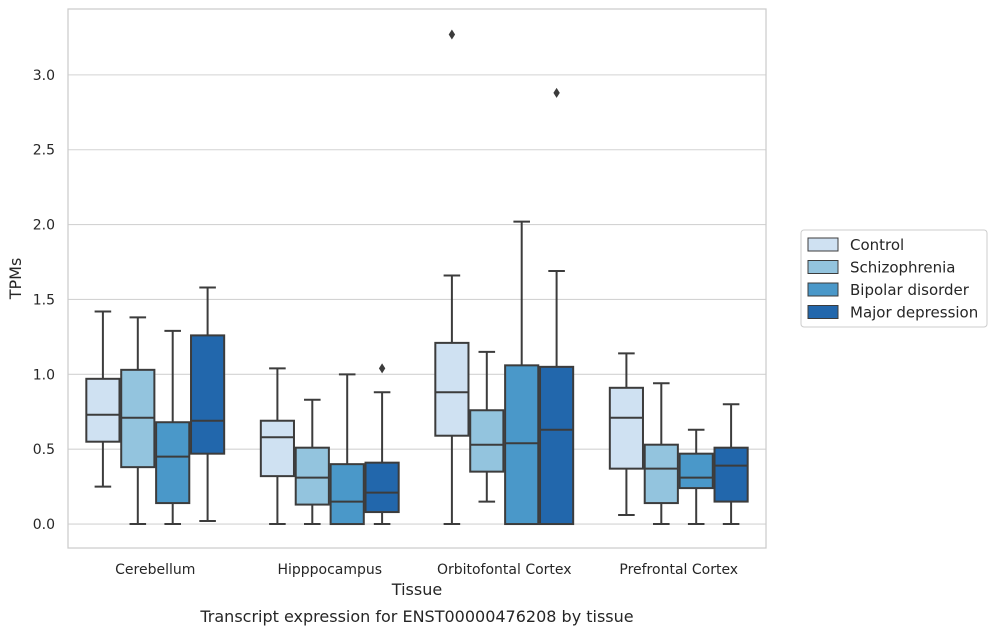  What do you see at coordinates (504, 570) in the screenshot?
I see `x-tick-label: Orbitofontal Cortex` at bounding box center [504, 570].